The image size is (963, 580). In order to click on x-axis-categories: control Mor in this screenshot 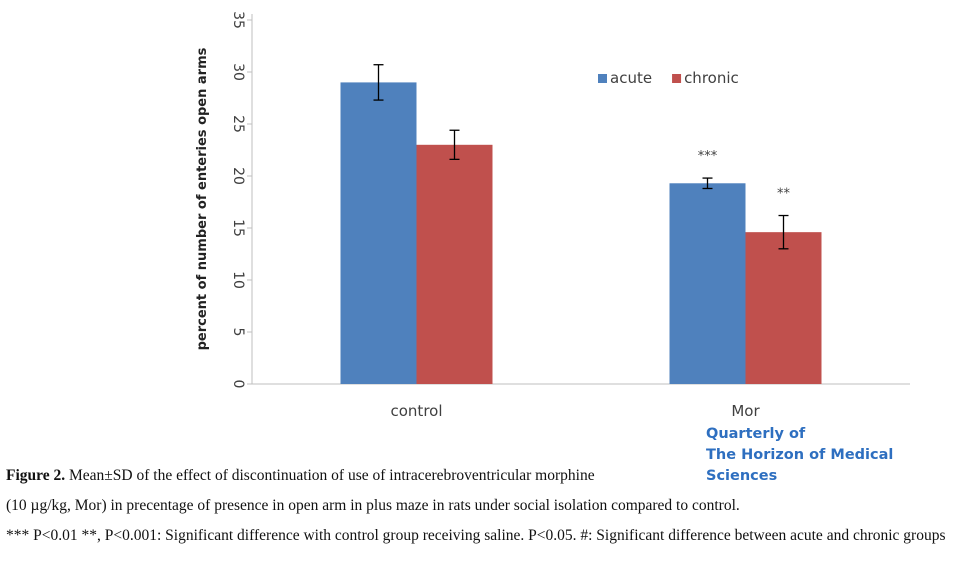, I will do `click(576, 411)`.